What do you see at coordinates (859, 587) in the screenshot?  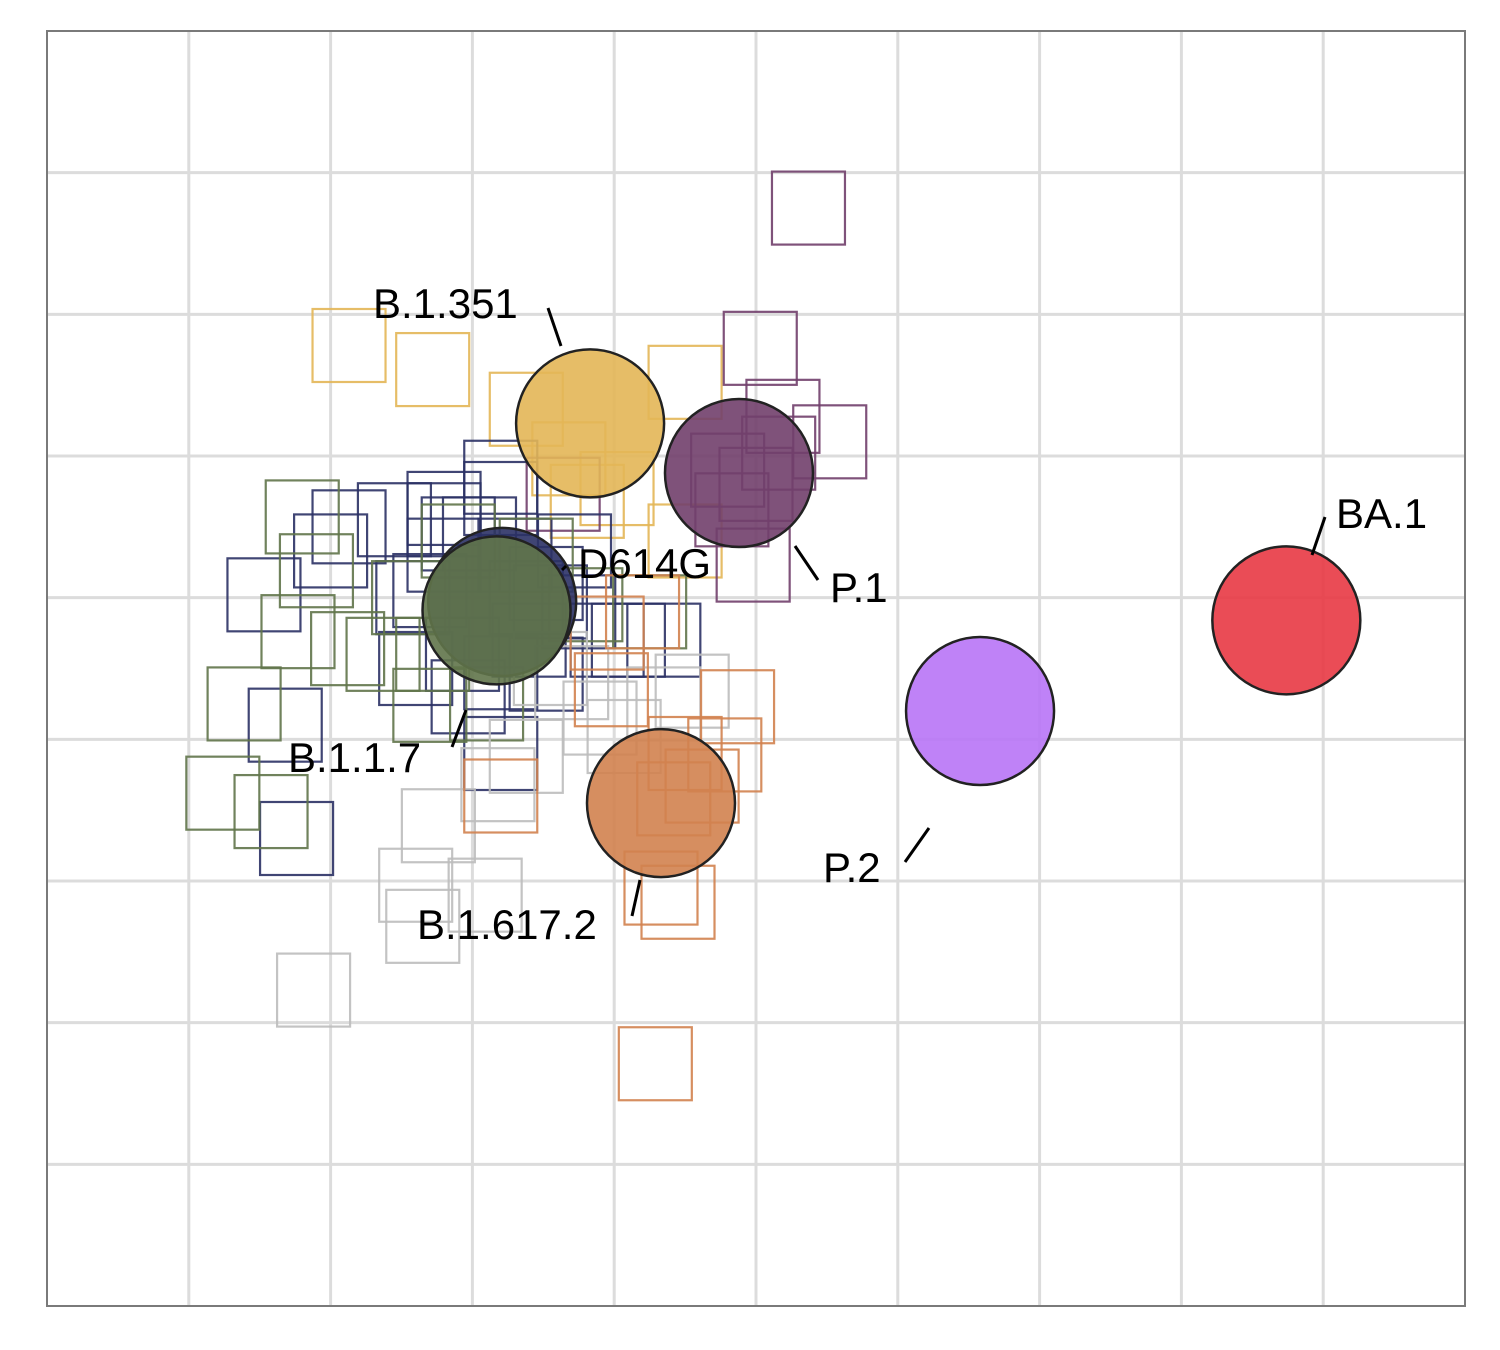 I see `label-p1: P.1` at bounding box center [859, 587].